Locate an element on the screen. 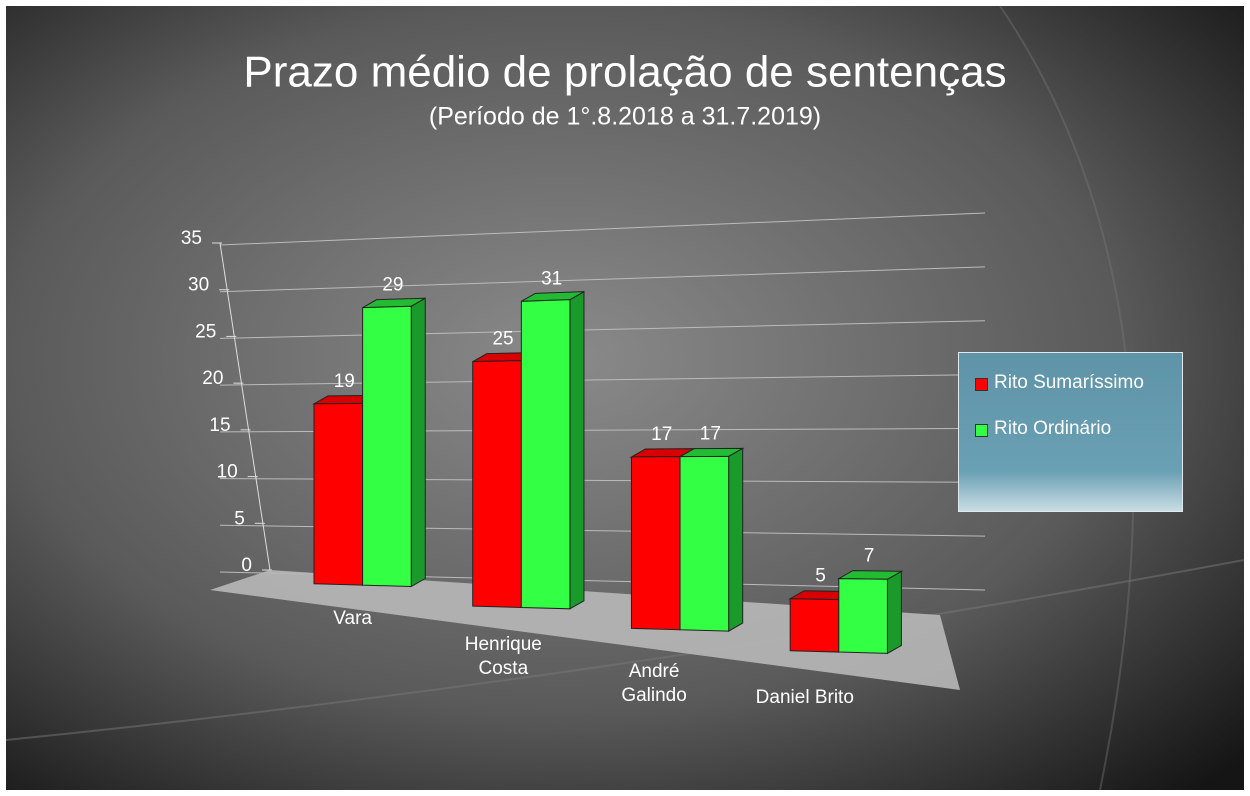 This screenshot has height=796, width=1250. x-tick-label: Vara is located at coordinates (352, 619).